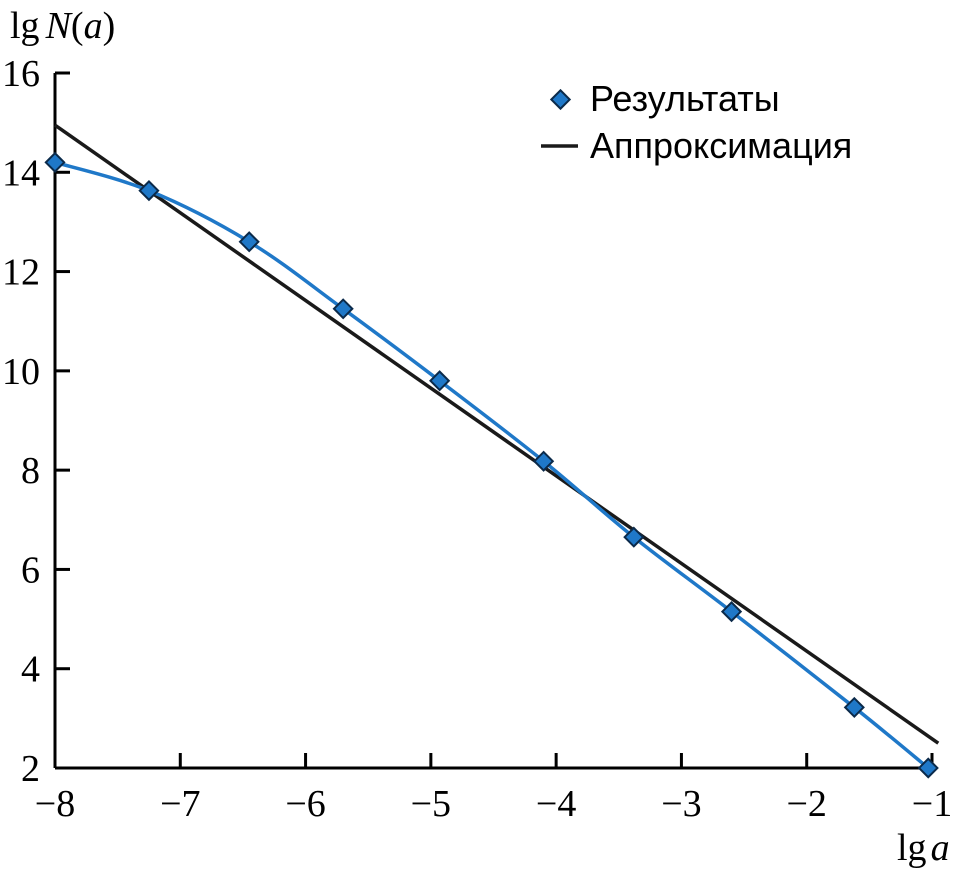 The height and width of the screenshot is (872, 957). I want to click on x-tick-label: −4, so click(556, 804).